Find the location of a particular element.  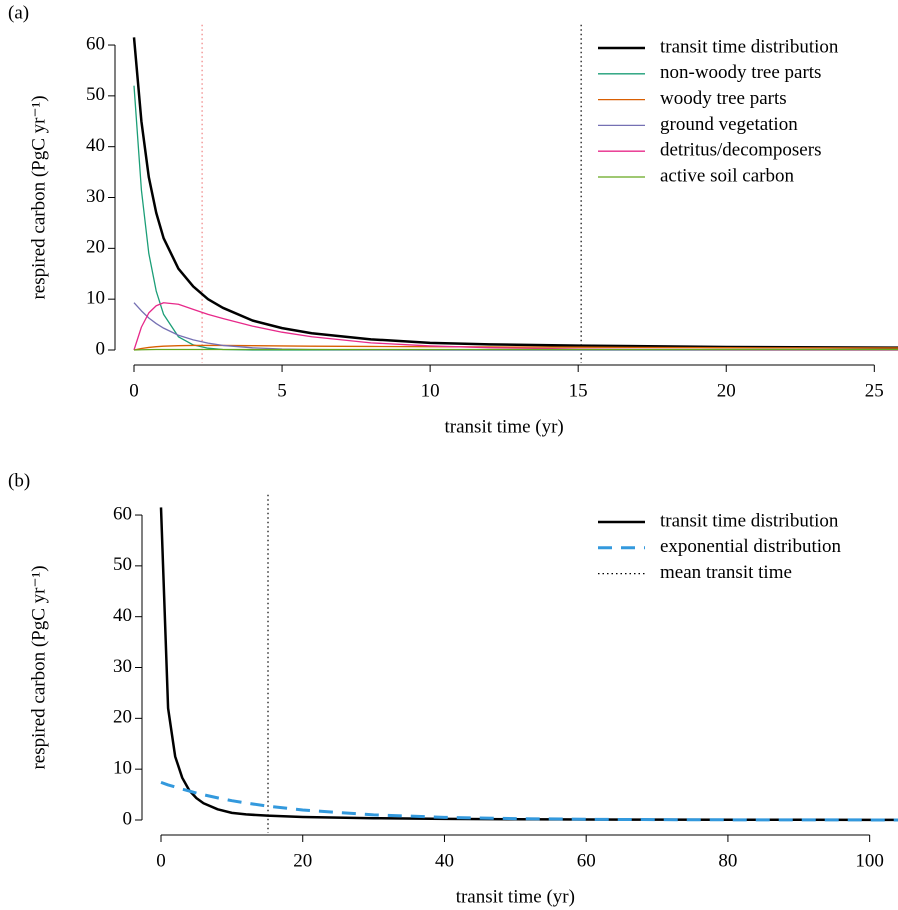

x-tick-label: 60 is located at coordinates (586, 860).